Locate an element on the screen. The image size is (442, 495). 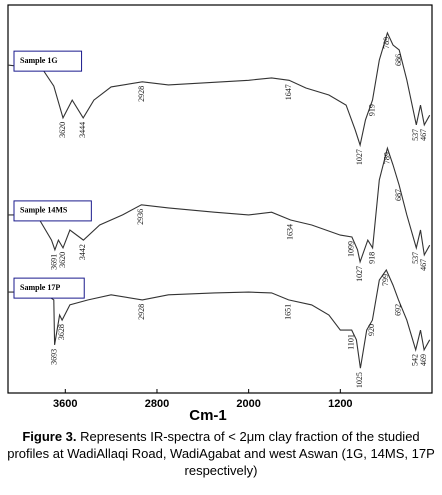
peak-label: 1634 is located at coordinates (289, 232).